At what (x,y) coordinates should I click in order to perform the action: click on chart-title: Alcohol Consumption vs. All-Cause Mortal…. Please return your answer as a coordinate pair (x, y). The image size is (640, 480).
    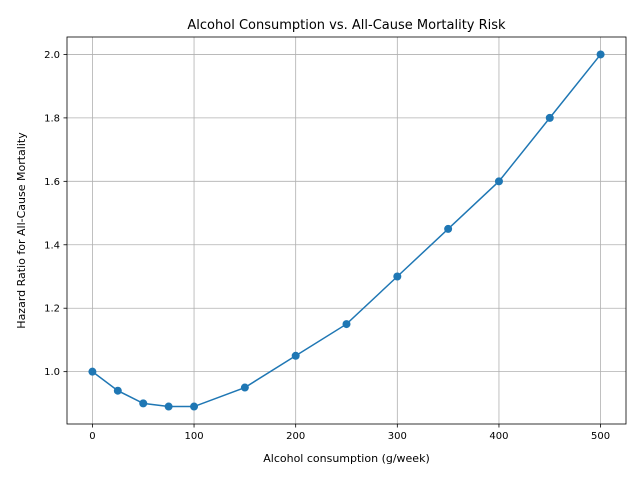
    Looking at the image, I should click on (346, 25).